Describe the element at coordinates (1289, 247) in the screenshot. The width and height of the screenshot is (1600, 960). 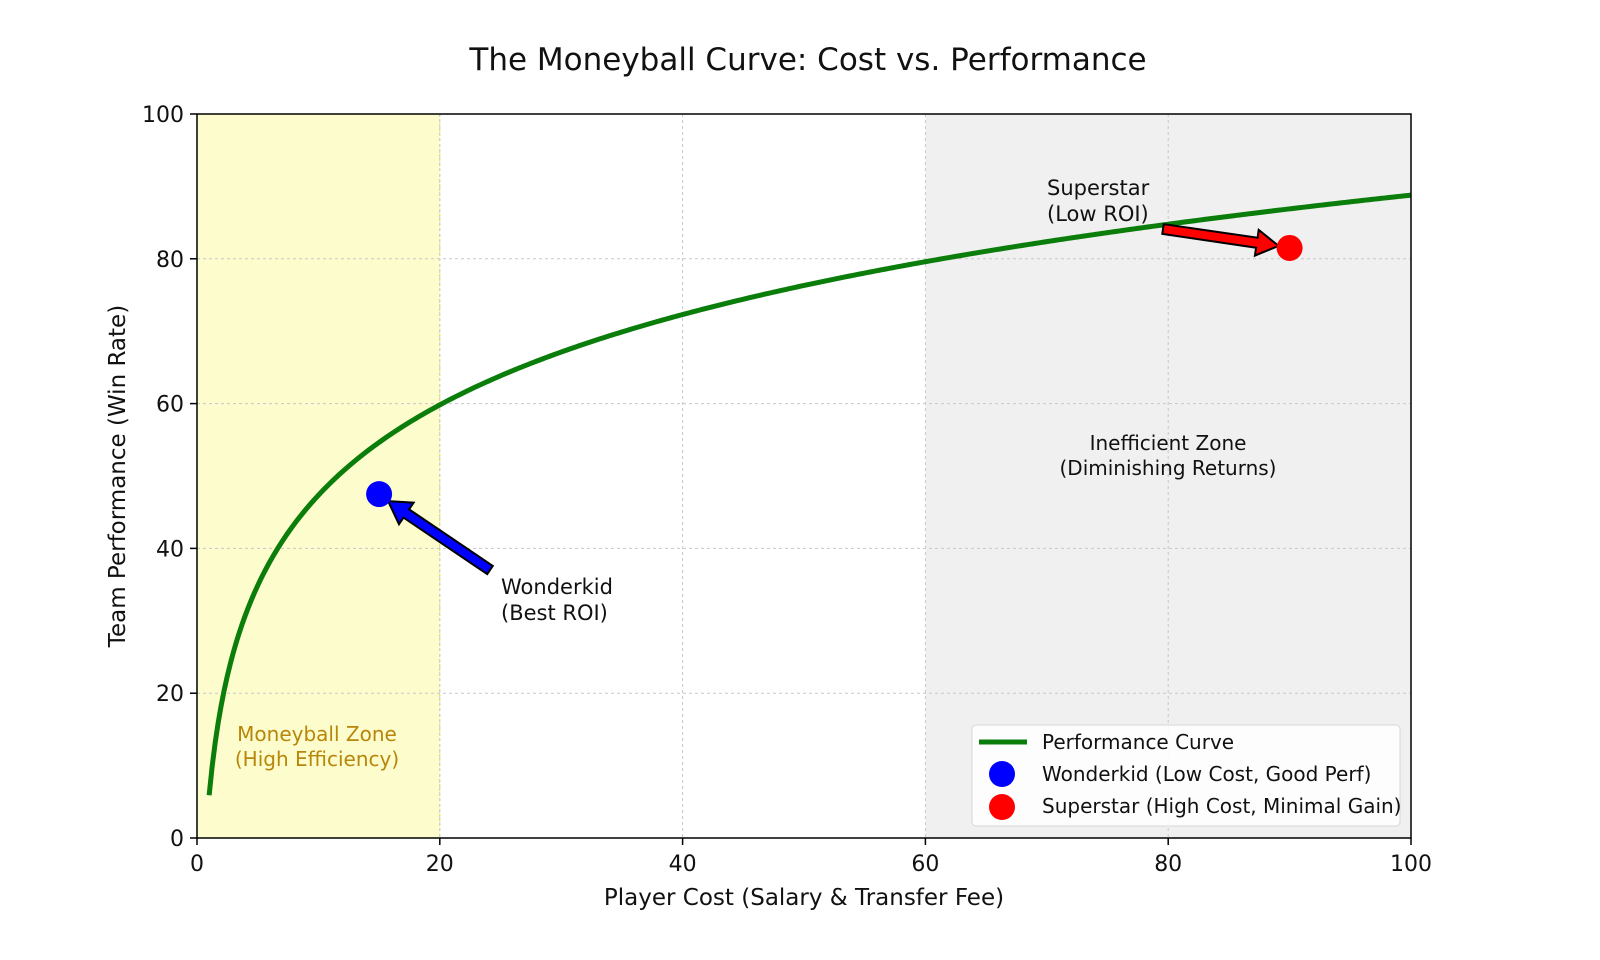
I see `superstar-point` at that location.